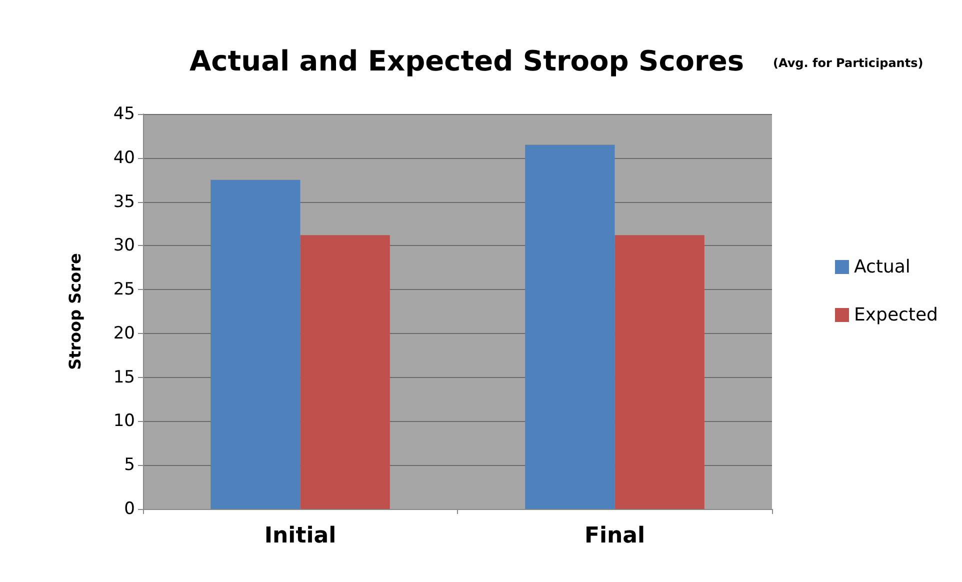 The height and width of the screenshot is (582, 962). I want to click on y-tick-label: 10, so click(124, 421).